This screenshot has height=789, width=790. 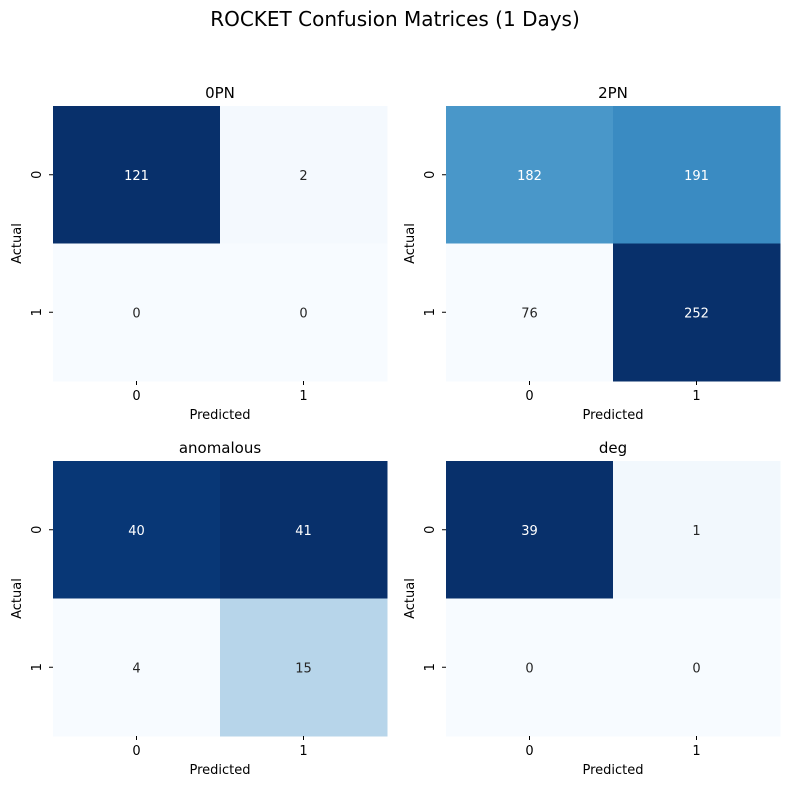 I want to click on cell-value-label: 15, so click(x=303, y=668).